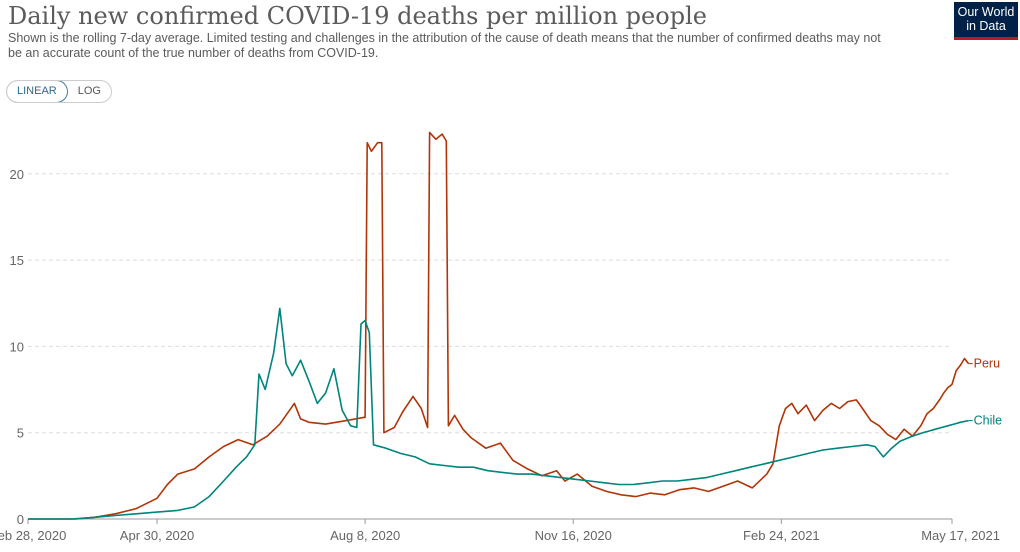 Image resolution: width=1020 pixels, height=552 pixels. I want to click on y-tick-label: 10, so click(17, 346).